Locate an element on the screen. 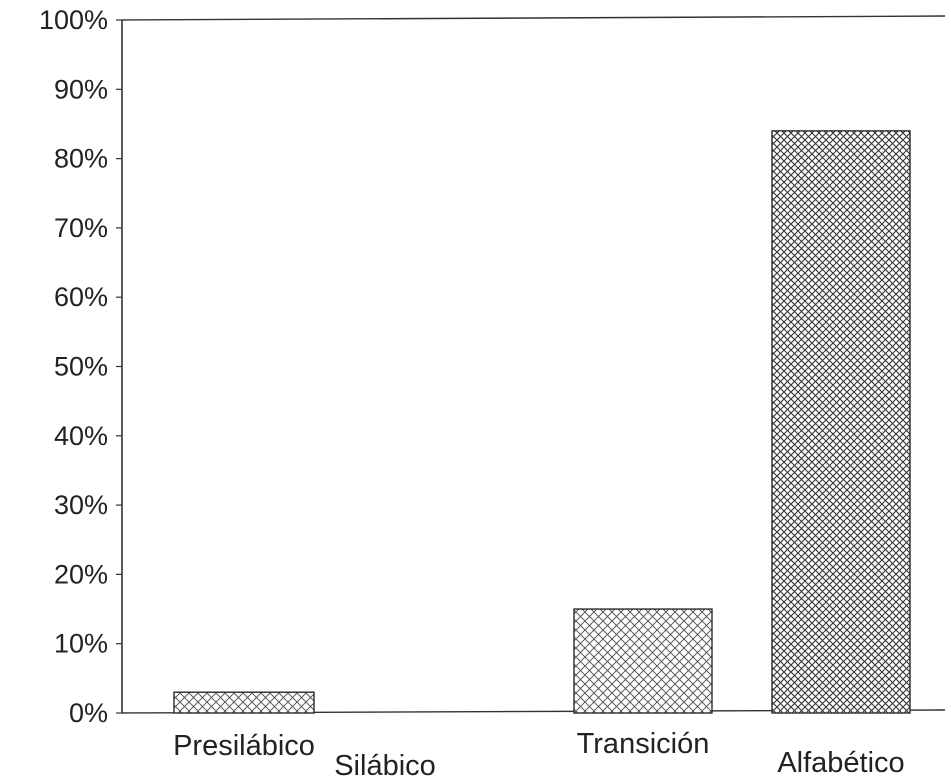 The image size is (951, 782). y-tick-label: 100% is located at coordinates (73, 20).